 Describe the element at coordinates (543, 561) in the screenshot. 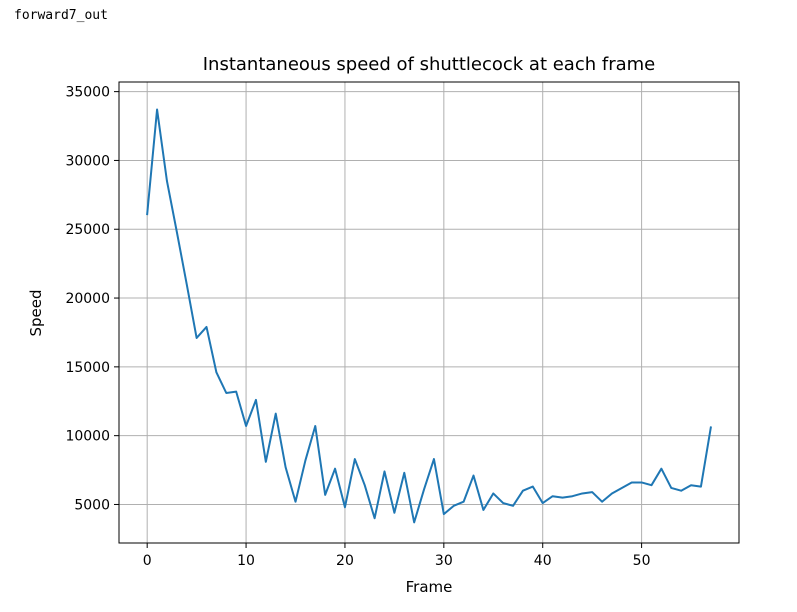

I see `x-tick-label: 40` at that location.